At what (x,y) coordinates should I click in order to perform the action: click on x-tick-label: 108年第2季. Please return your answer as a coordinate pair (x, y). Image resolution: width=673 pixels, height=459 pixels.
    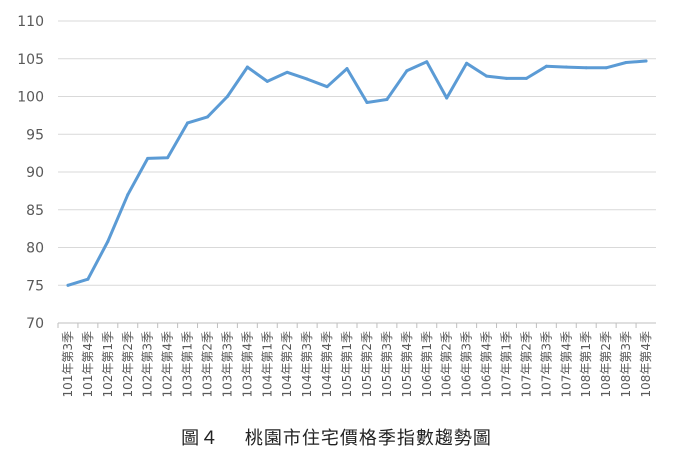
    Looking at the image, I should click on (606, 364).